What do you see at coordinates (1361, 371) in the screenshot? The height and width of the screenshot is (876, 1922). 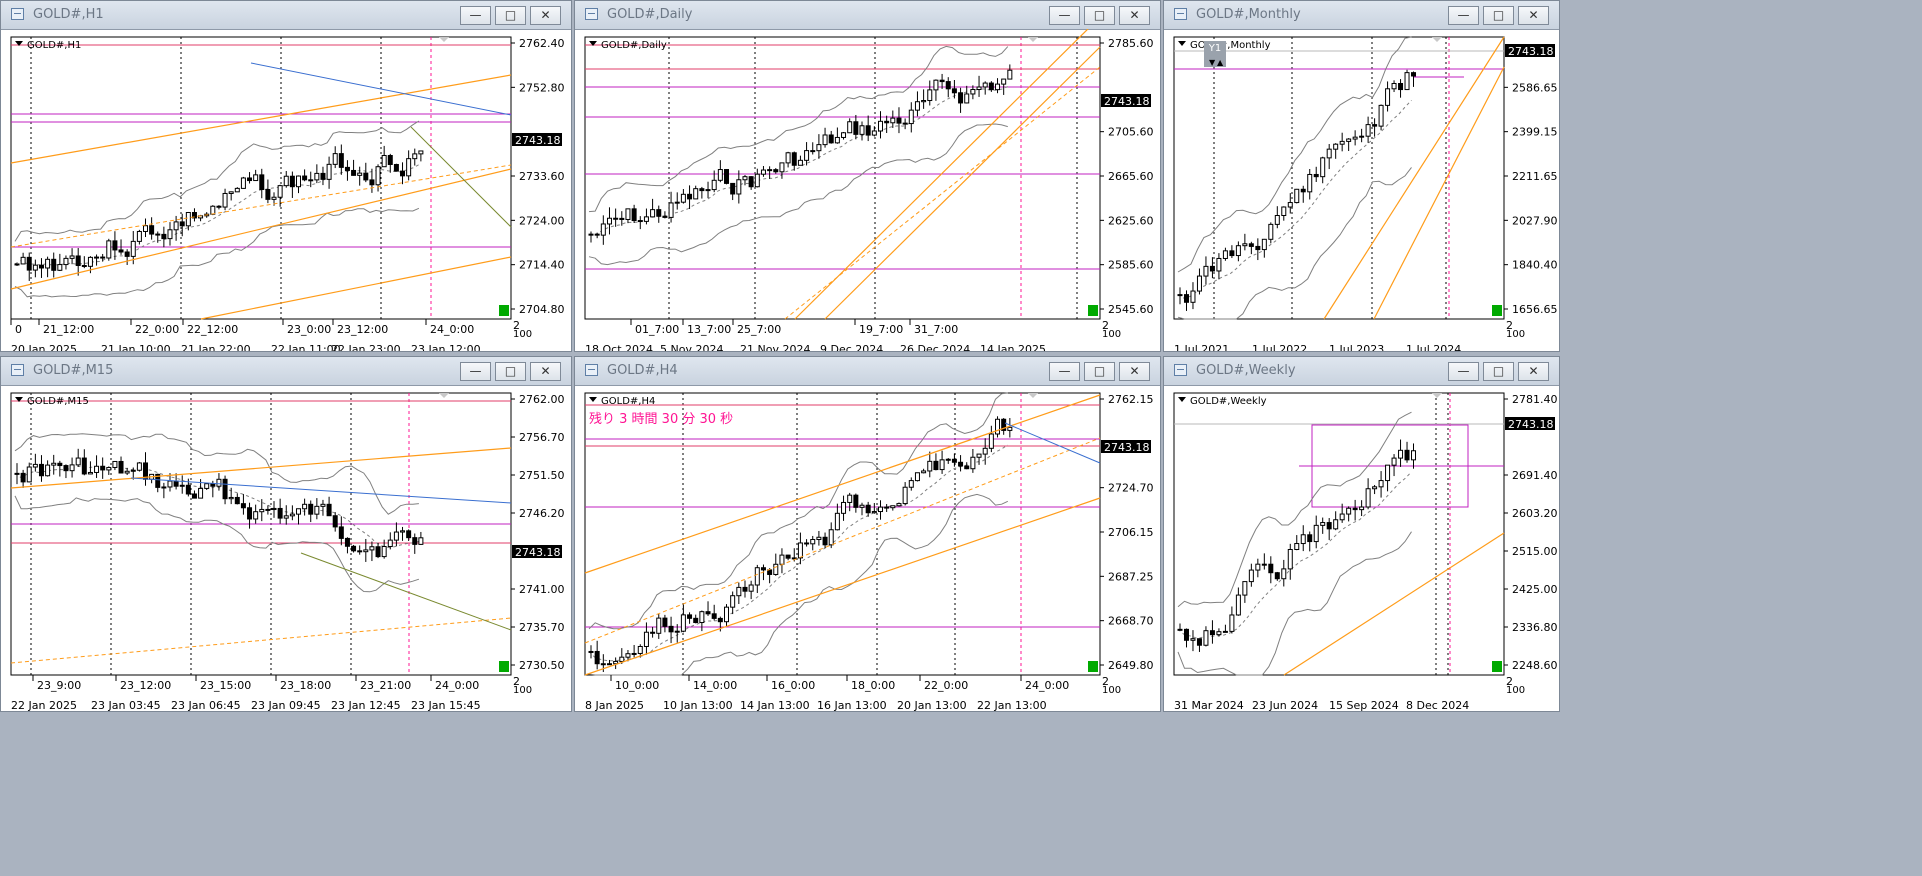 I see `titlebar: GOLD#,Weekly — □ ✕` at bounding box center [1361, 371].